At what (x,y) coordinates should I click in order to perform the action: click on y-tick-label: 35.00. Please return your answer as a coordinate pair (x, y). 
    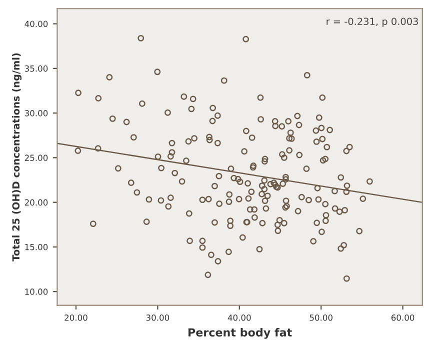
    Looking at the image, I should click on (36, 68).